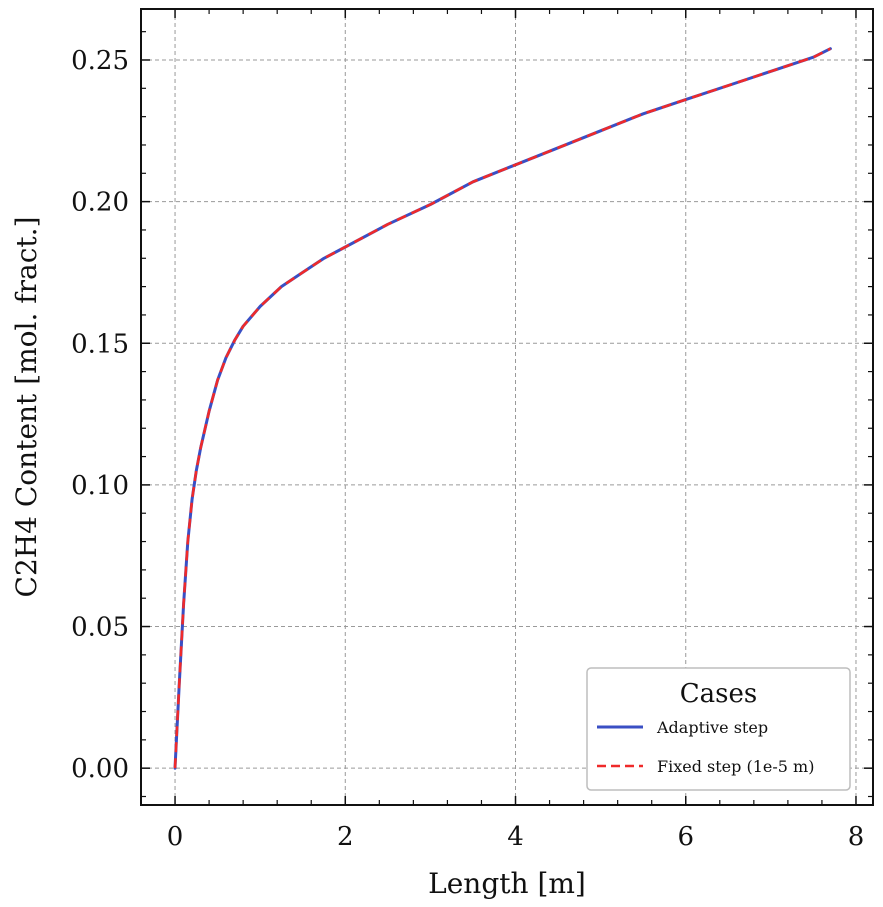 The width and height of the screenshot is (883, 907). What do you see at coordinates (712, 727) in the screenshot?
I see `legend-label-adaptive-step: Adaptive step` at bounding box center [712, 727].